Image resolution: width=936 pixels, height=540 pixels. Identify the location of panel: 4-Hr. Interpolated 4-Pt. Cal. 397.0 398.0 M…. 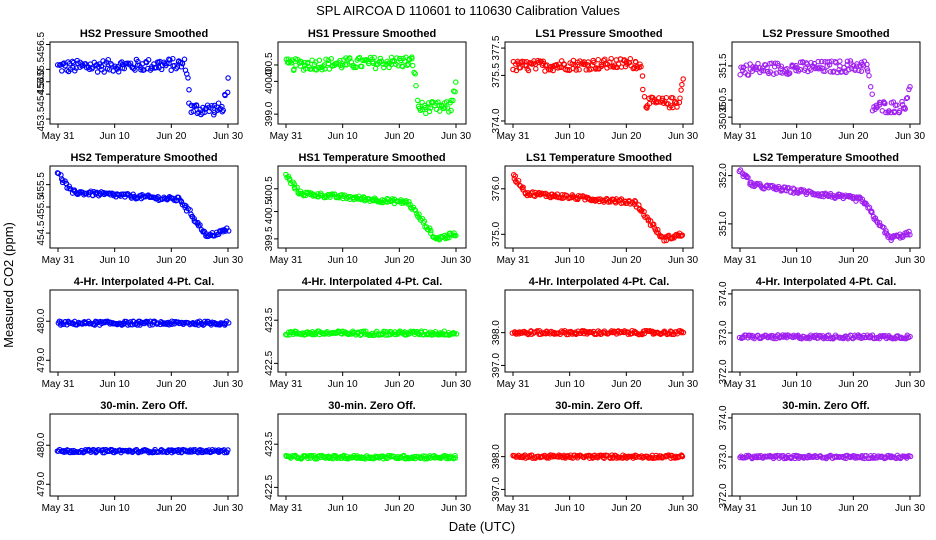
(594, 333).